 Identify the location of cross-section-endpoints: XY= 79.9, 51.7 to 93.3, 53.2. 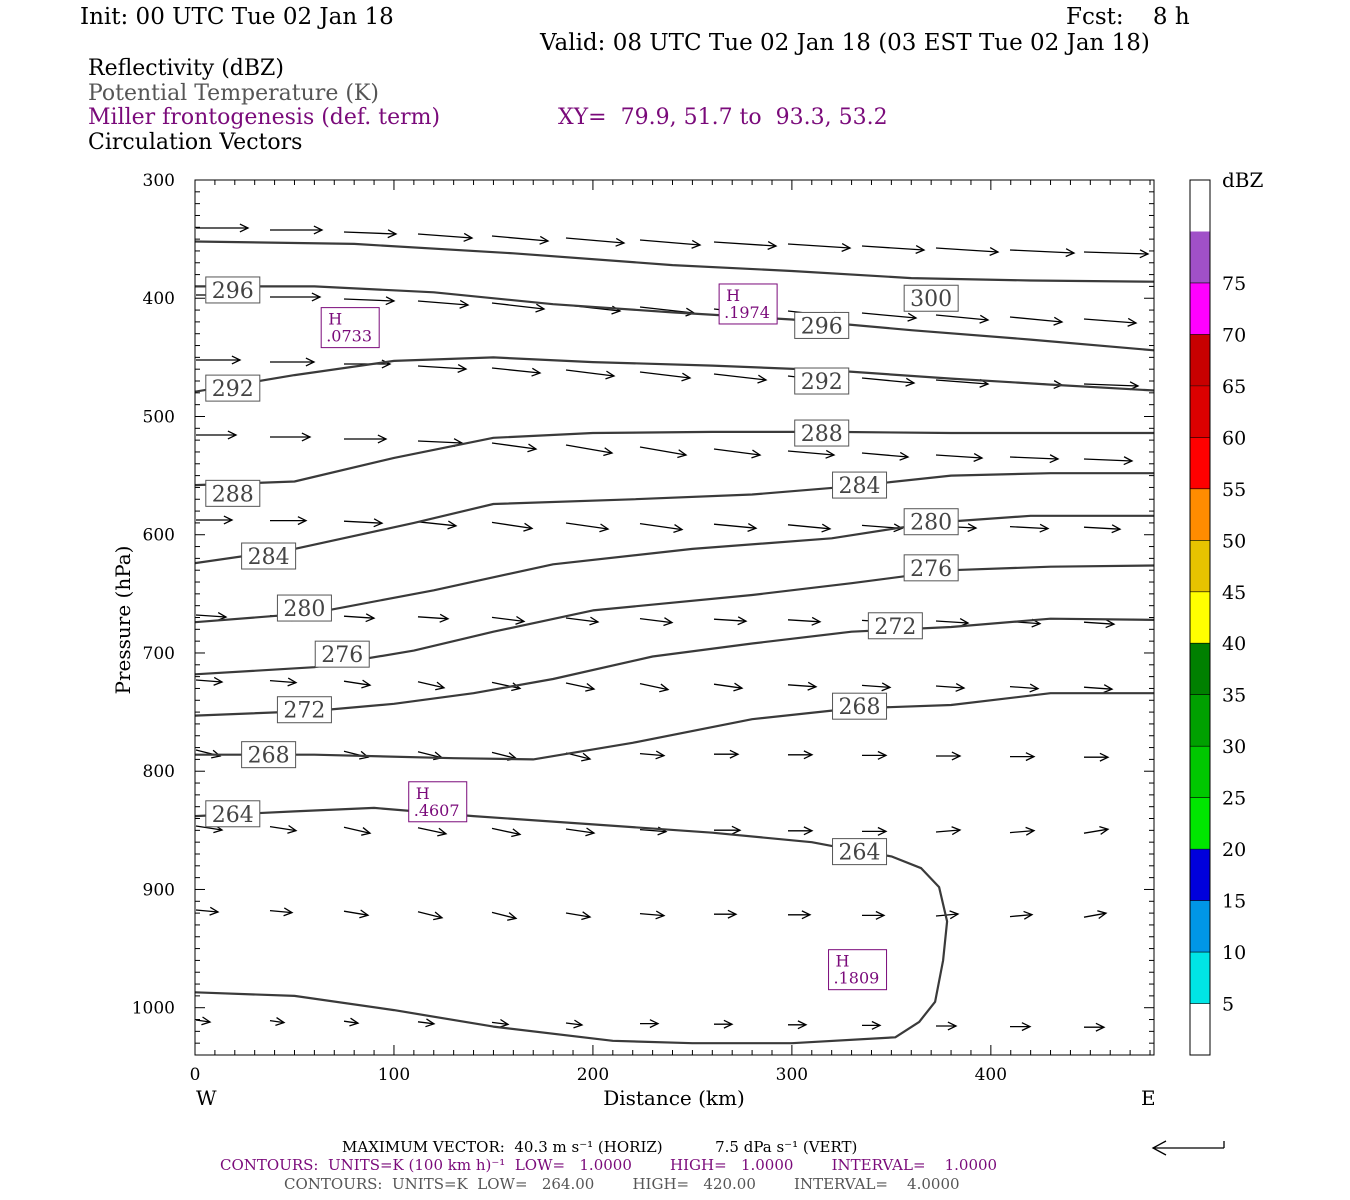
(723, 117).